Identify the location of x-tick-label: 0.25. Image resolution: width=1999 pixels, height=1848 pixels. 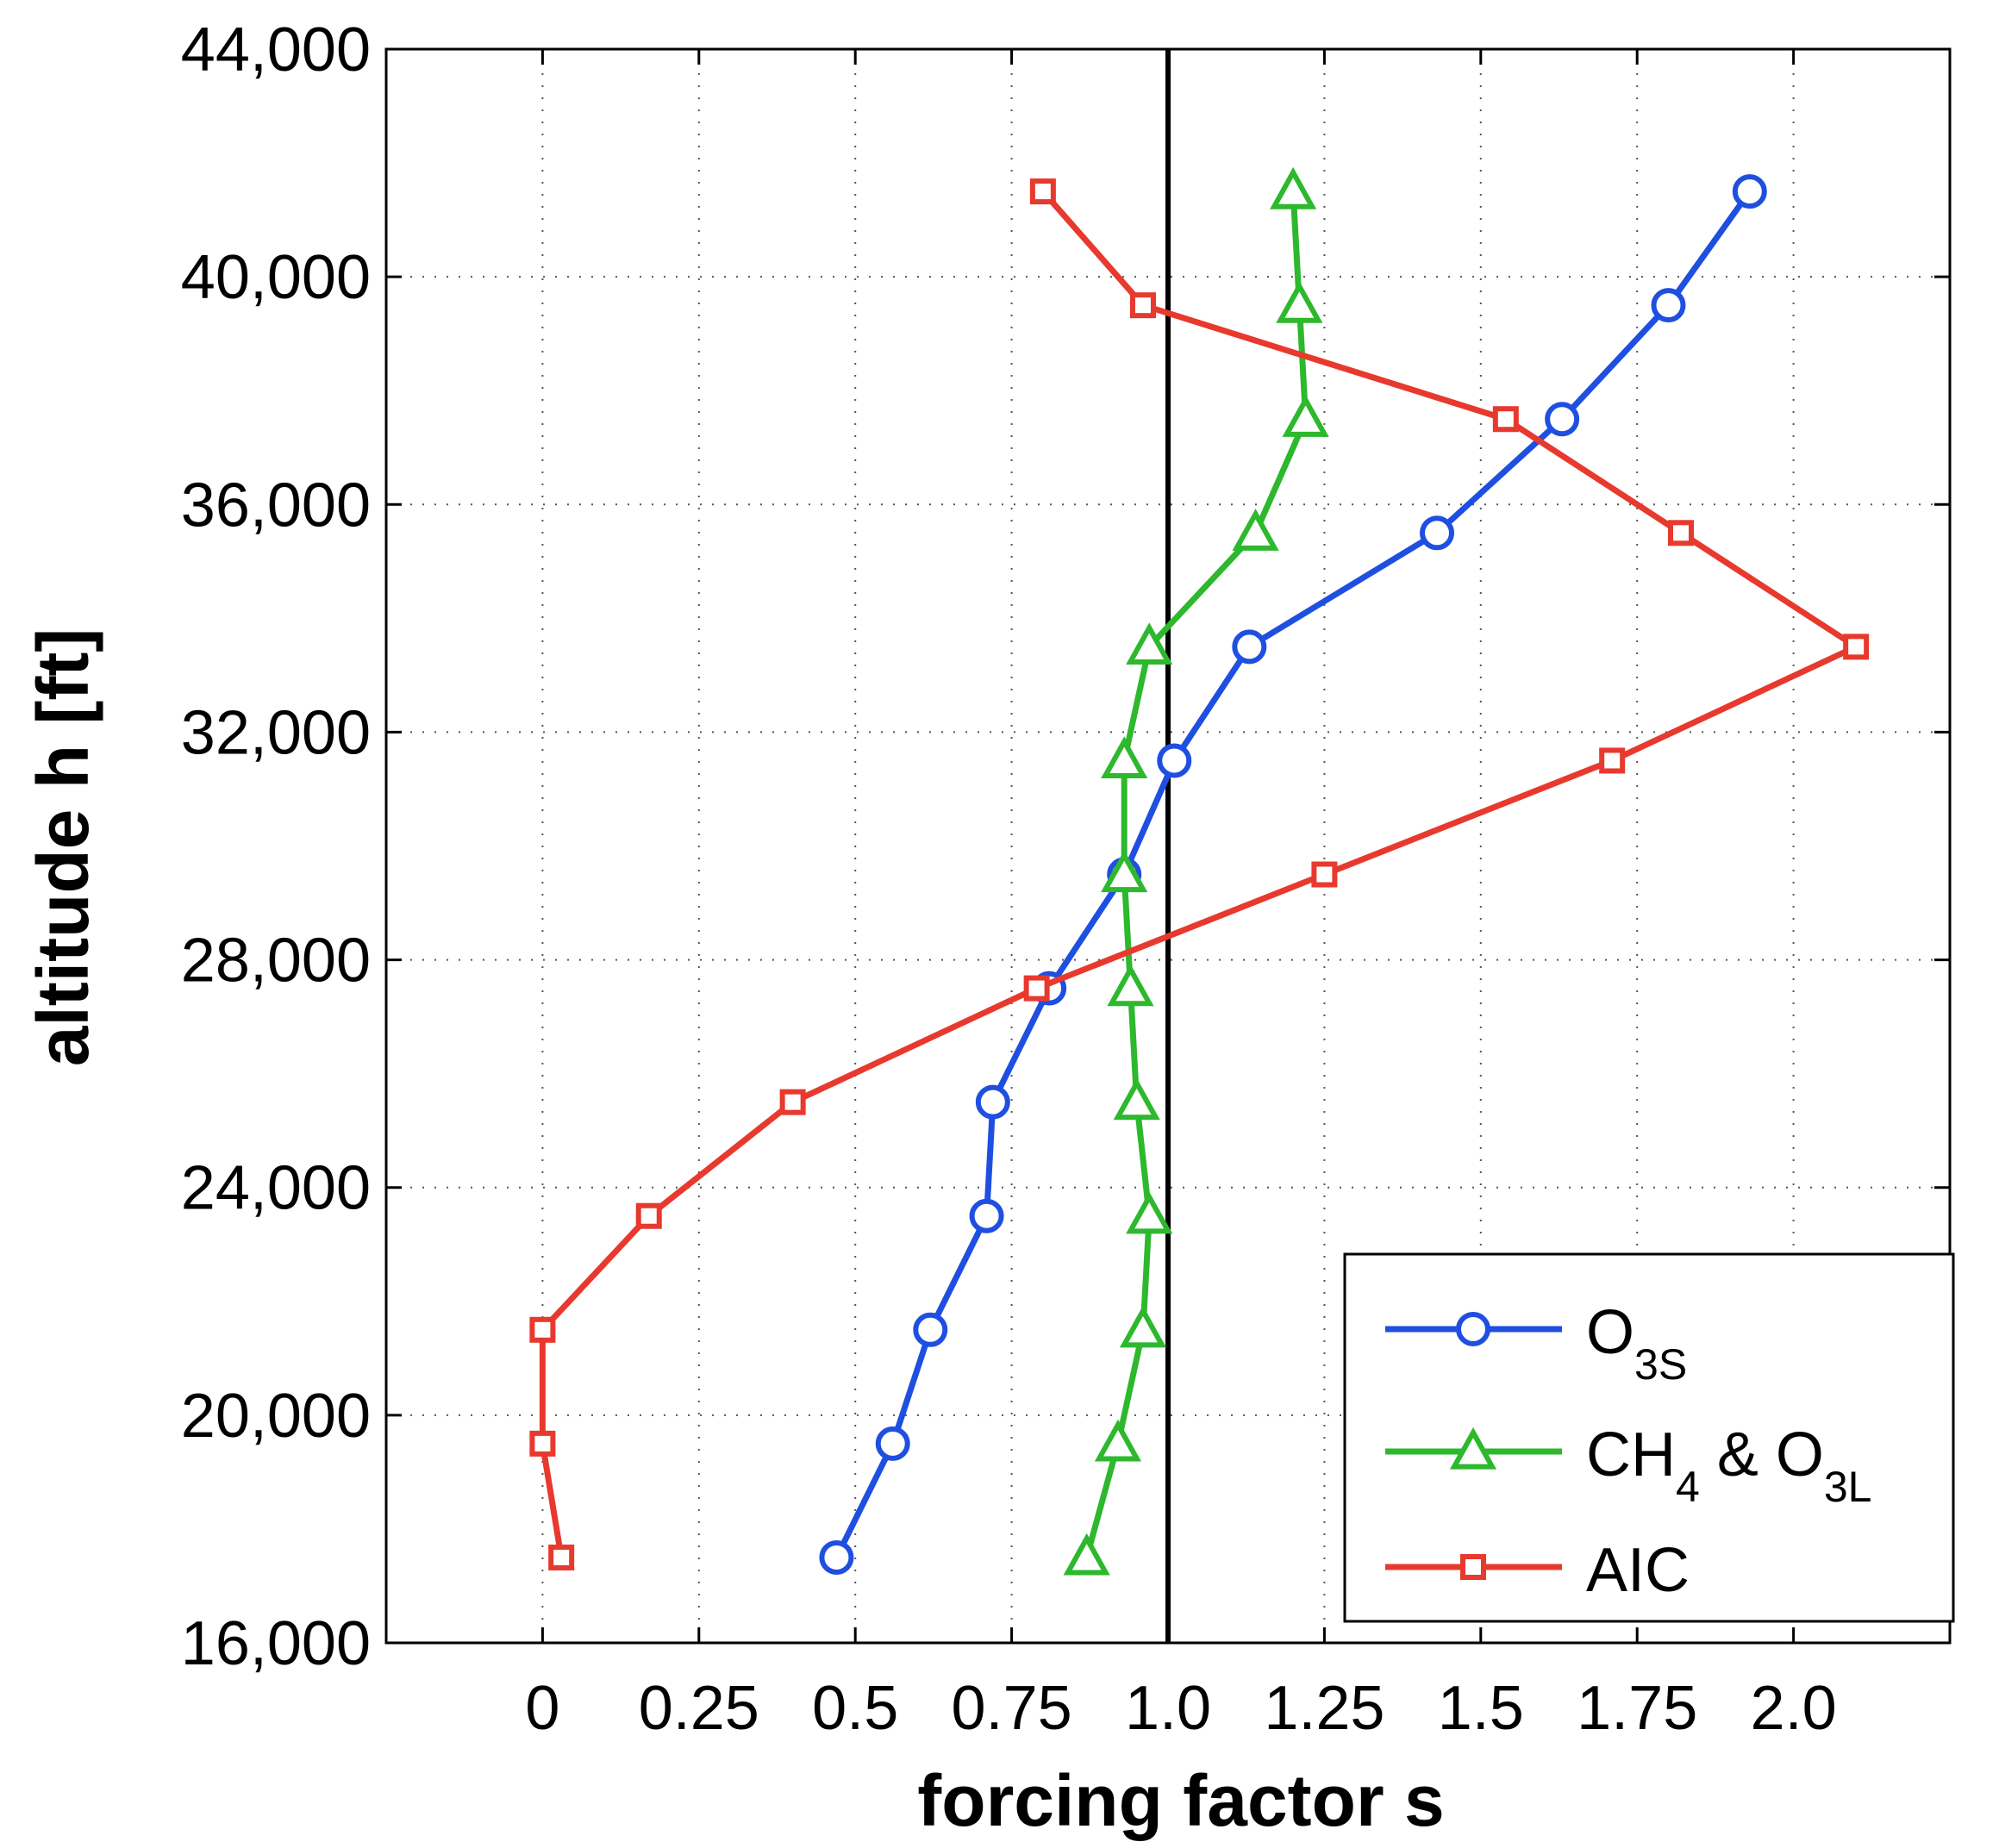
(699, 1708).